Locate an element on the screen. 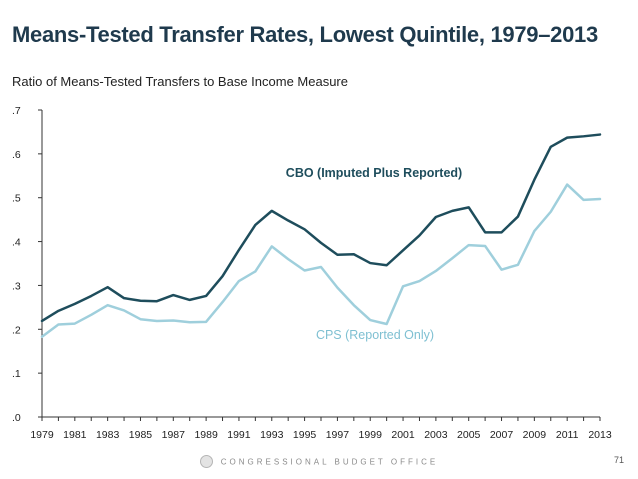 This screenshot has height=479, width=638. x-tick-label: 1995 is located at coordinates (305, 435).